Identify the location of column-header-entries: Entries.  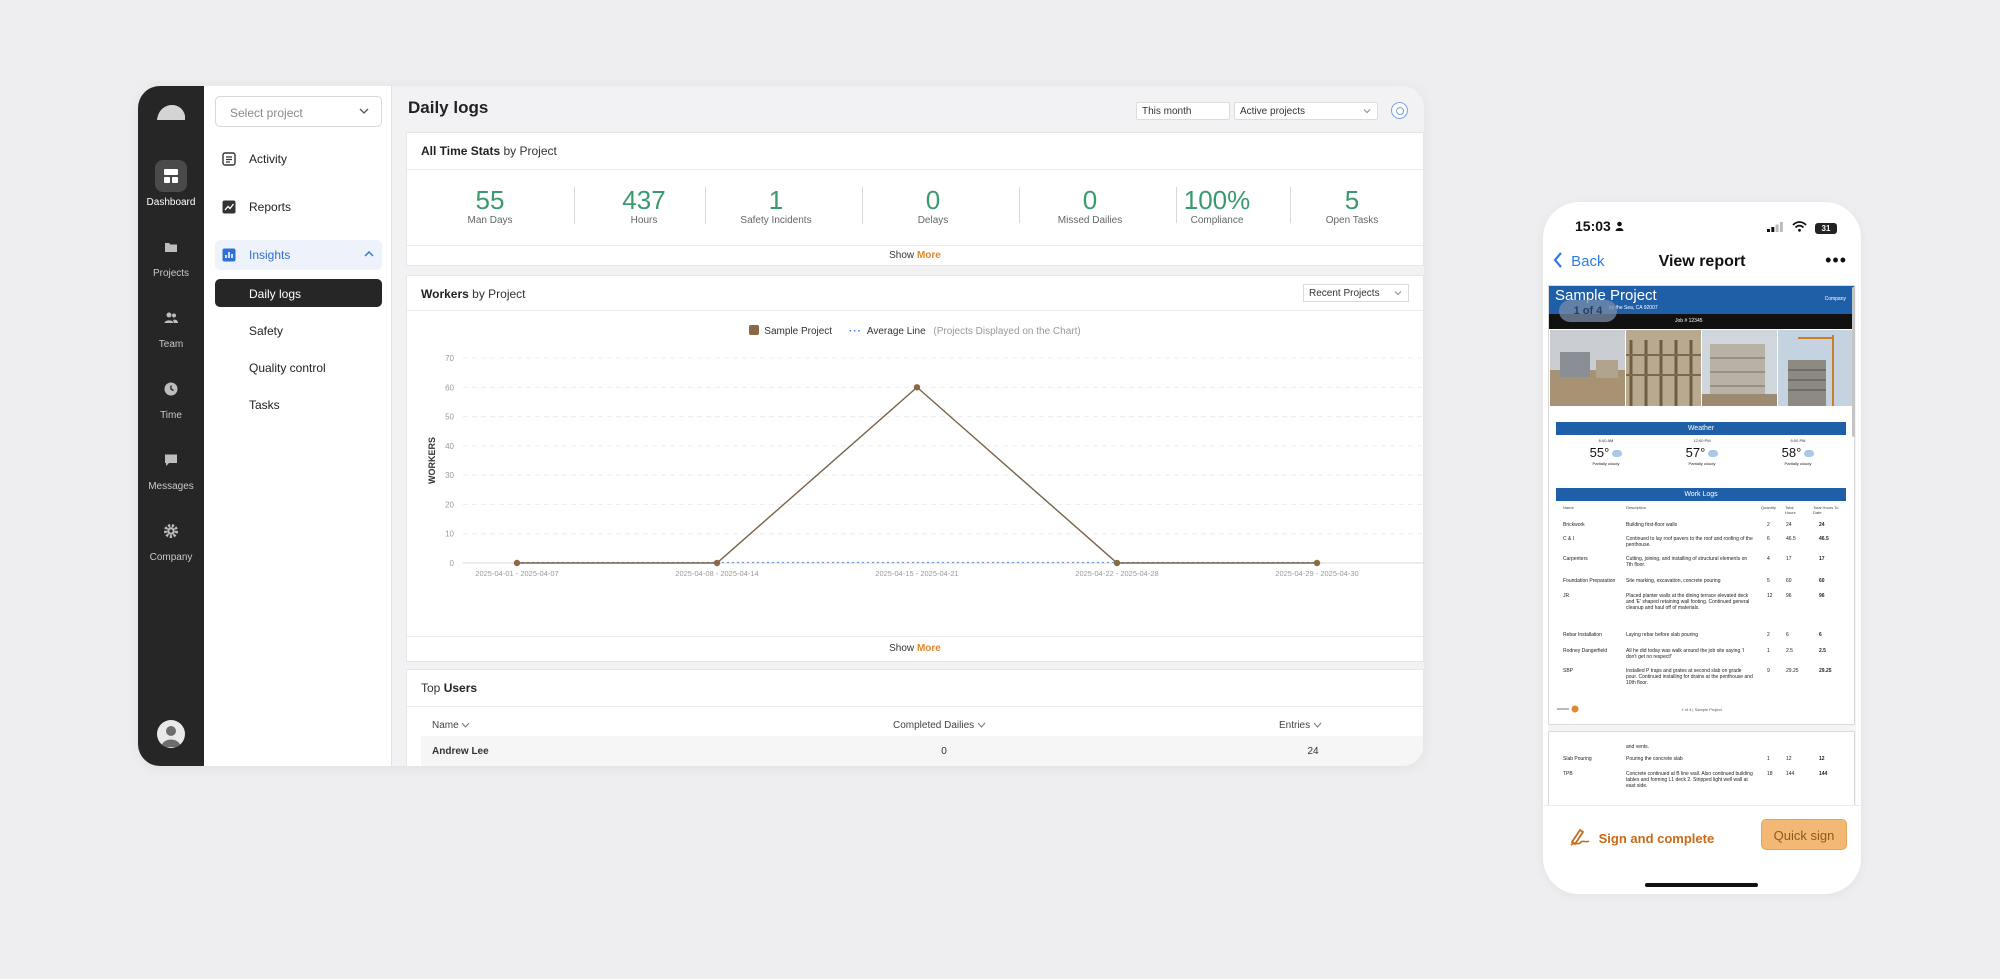
(1300, 725).